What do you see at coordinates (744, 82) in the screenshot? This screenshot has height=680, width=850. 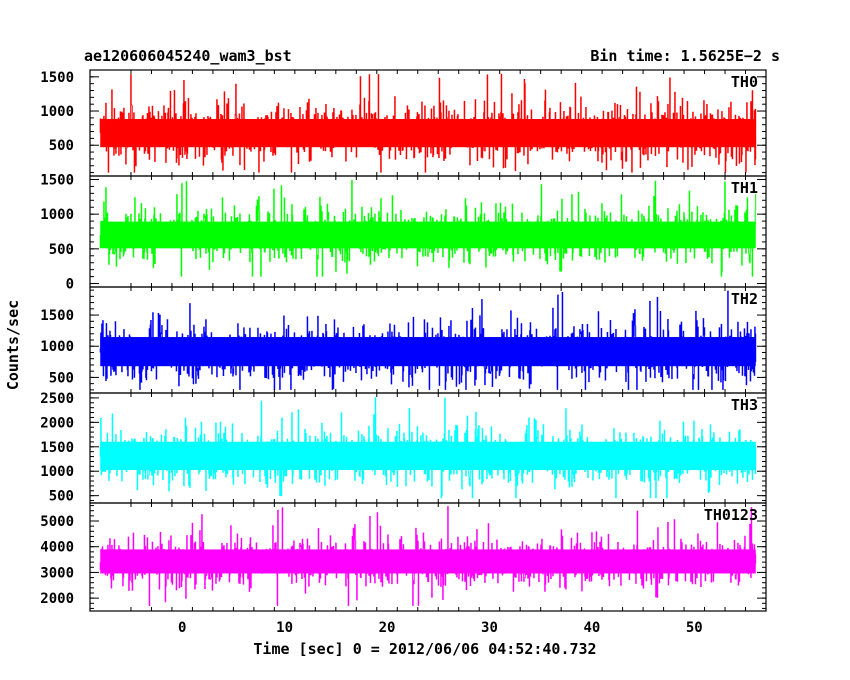 I see `panel-label-th0: TH0` at bounding box center [744, 82].